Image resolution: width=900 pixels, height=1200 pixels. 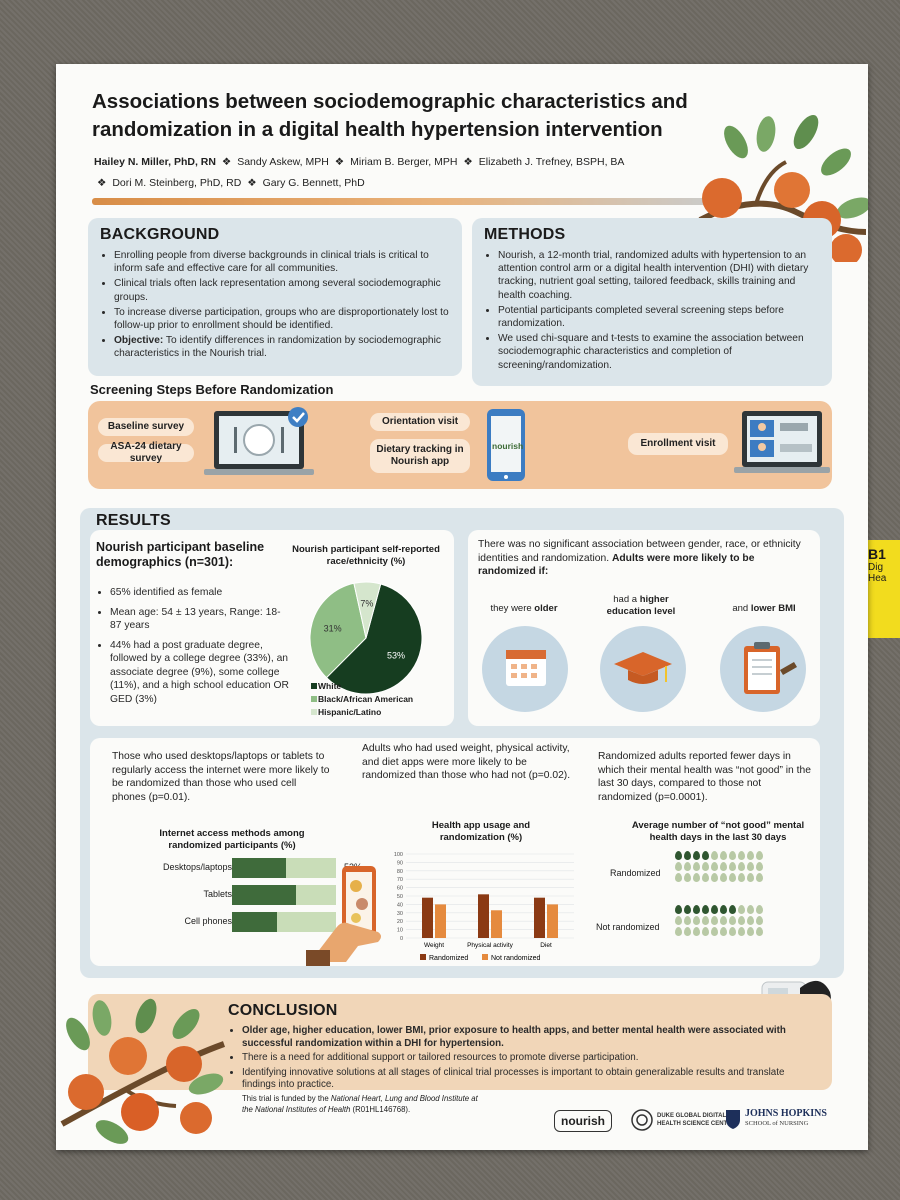 I want to click on y-tick-label: 30, so click(x=400, y=914).